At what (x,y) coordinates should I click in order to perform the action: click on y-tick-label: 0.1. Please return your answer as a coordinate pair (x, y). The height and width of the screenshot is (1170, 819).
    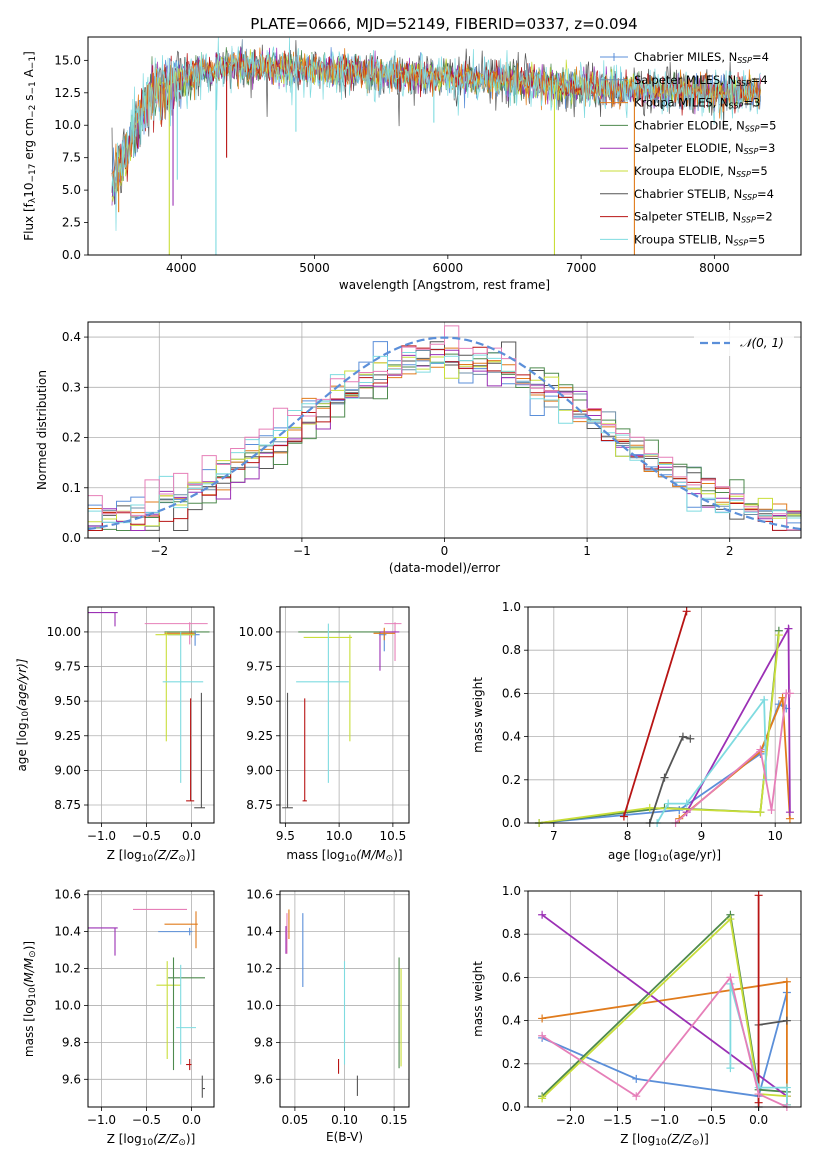
    Looking at the image, I should click on (71, 488).